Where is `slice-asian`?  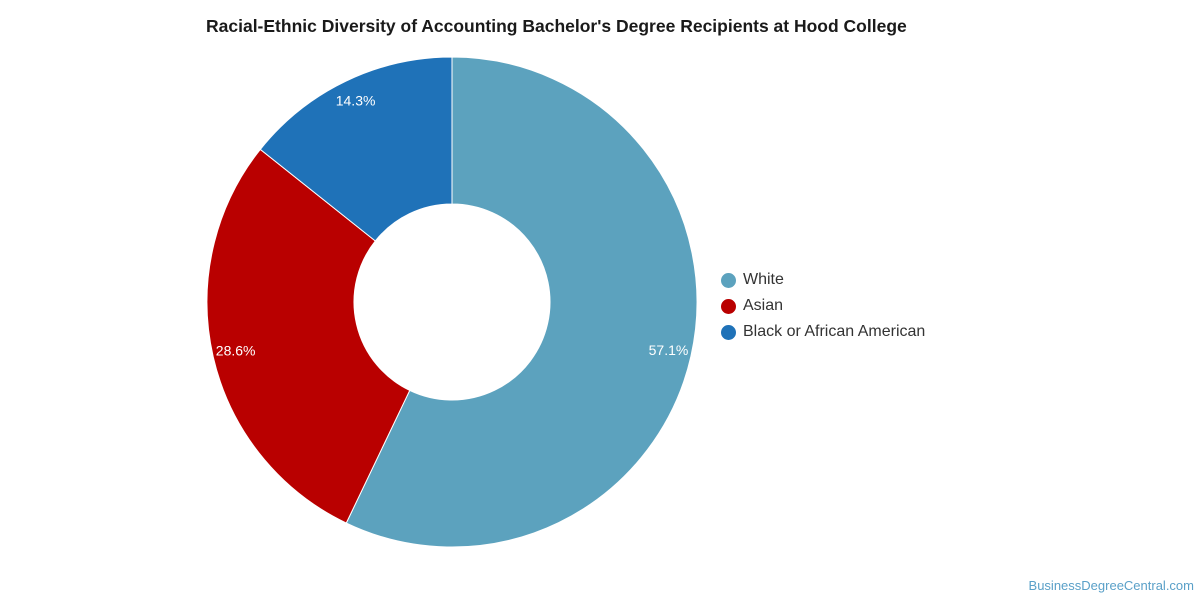 slice-asian is located at coordinates (308, 336).